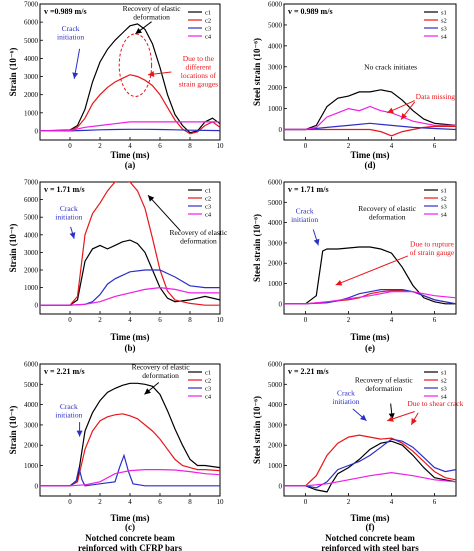 Image resolution: width=474 pixels, height=551 pixels. Describe the element at coordinates (208, 372) in the screenshot. I see `legend-label-c1: c1` at that location.